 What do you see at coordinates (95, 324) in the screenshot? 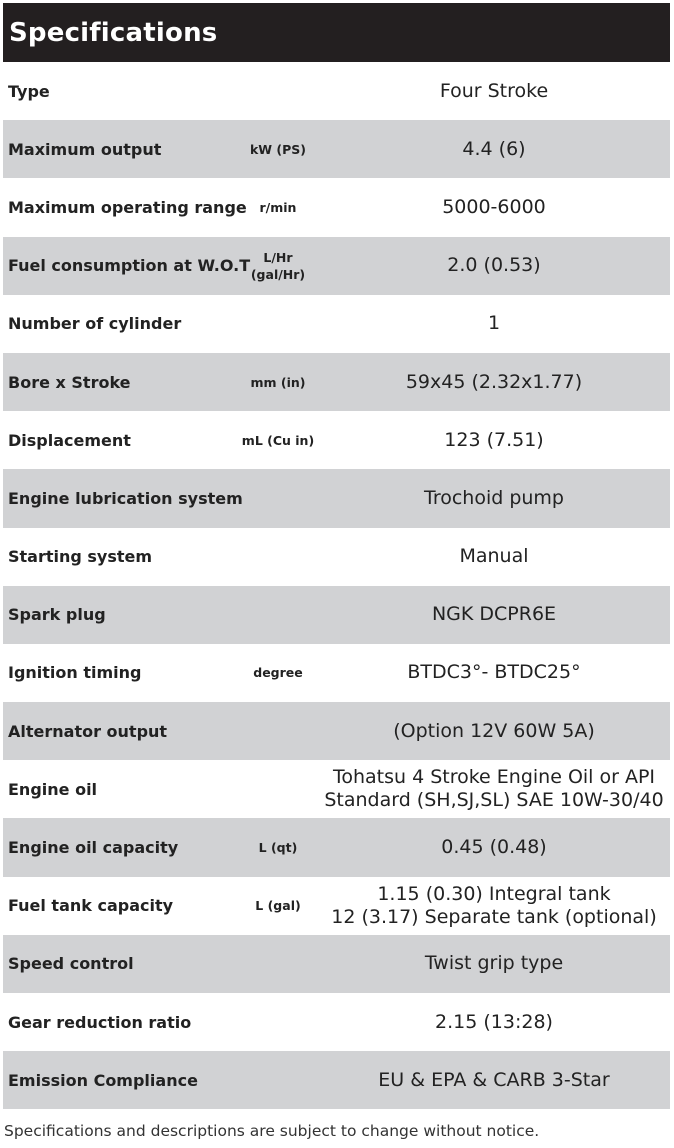
I see `spec-label: Number of cylinder` at bounding box center [95, 324].